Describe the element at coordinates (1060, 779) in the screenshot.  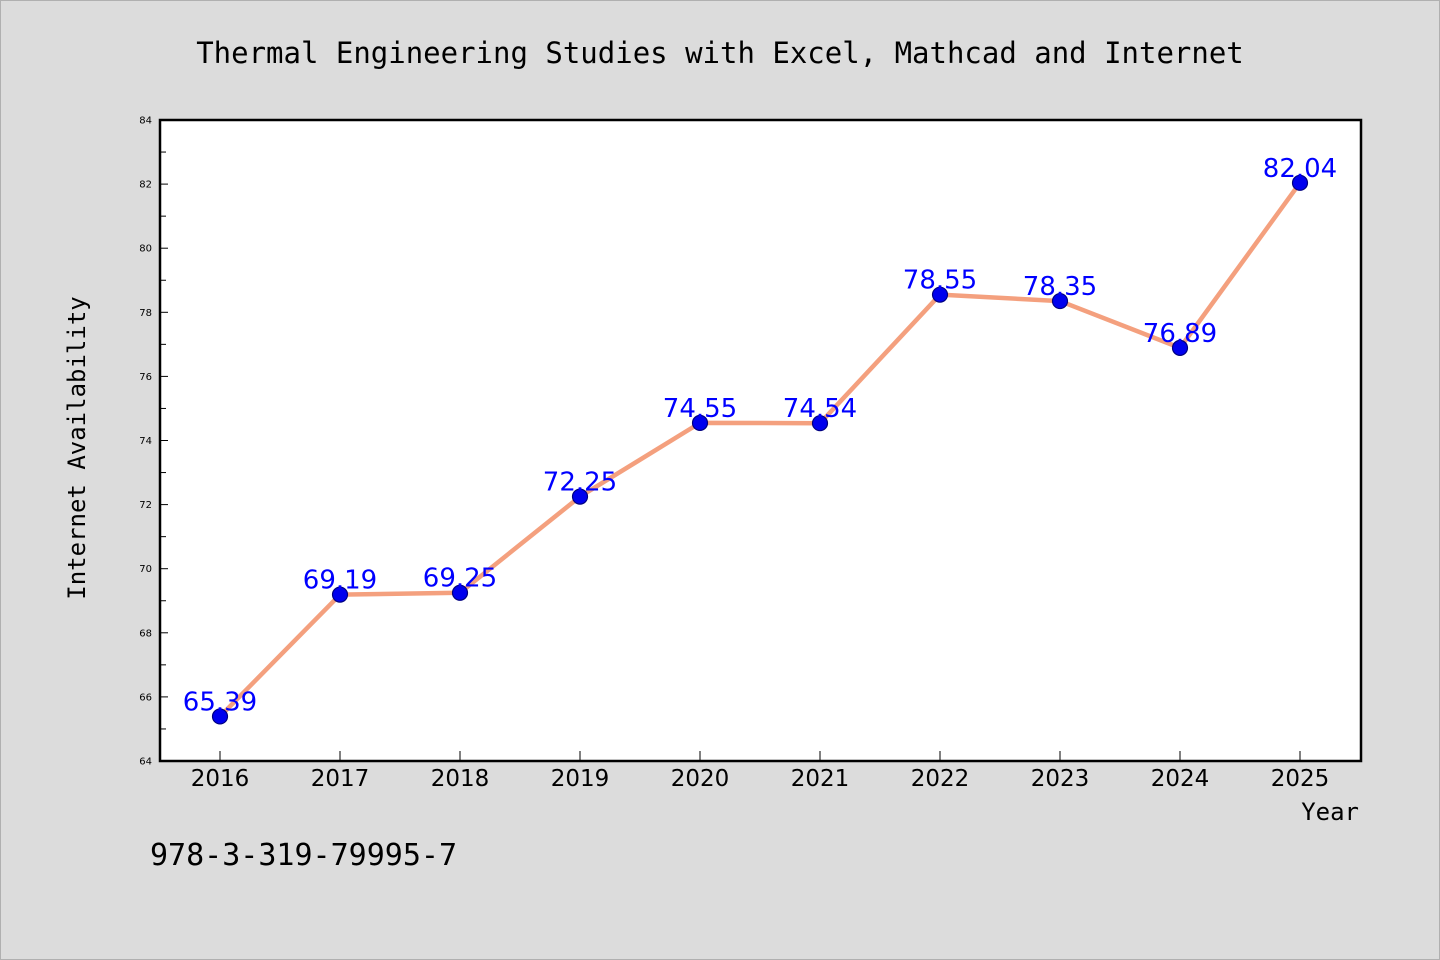
I see `x-tick-label: 2023` at that location.